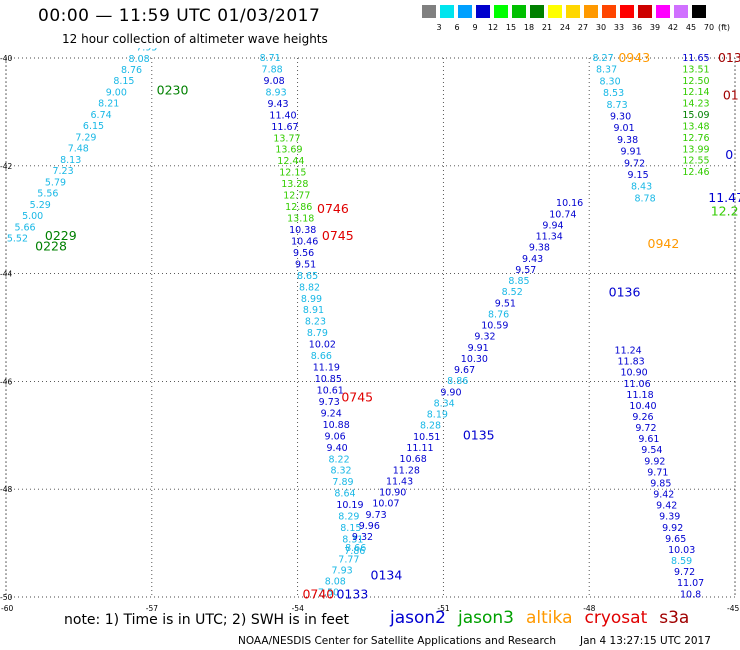 This screenshot has width=740, height=650. What do you see at coordinates (426, 437) in the screenshot?
I see `wave-height-value: 10.51` at bounding box center [426, 437].